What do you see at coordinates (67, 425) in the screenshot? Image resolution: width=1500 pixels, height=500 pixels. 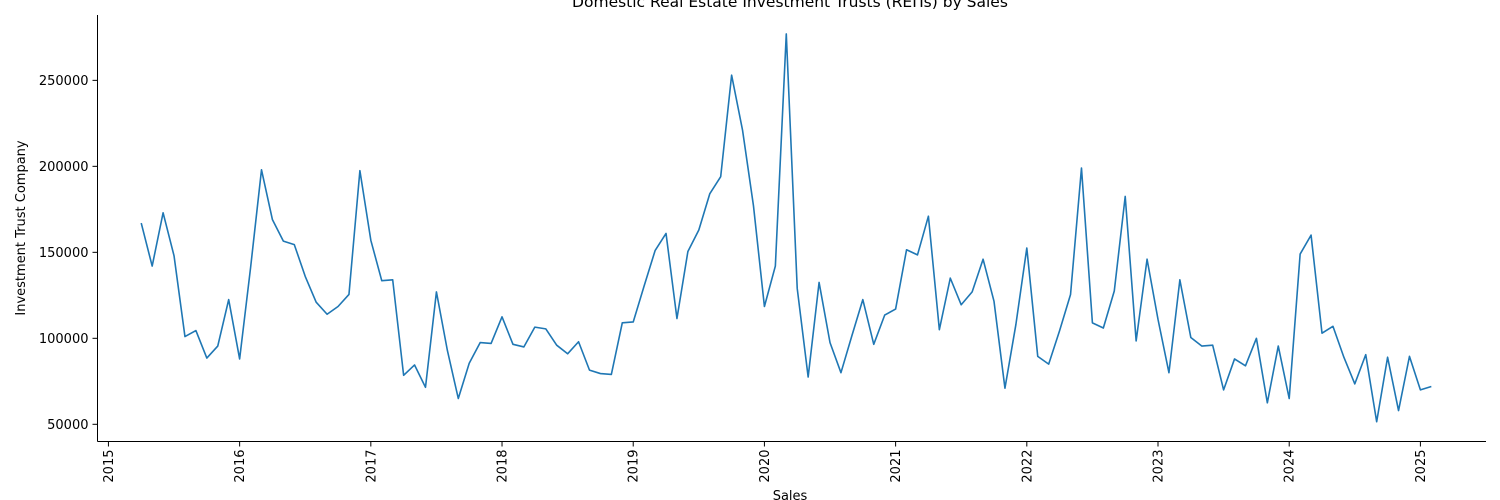 I see `y-tick-label: 50000` at bounding box center [67, 425].